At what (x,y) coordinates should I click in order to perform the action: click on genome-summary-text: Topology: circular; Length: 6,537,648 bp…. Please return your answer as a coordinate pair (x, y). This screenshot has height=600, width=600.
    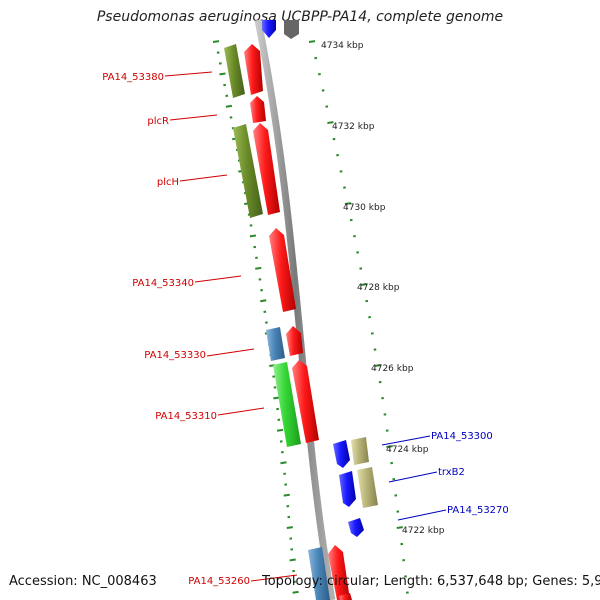
    Looking at the image, I should click on (431, 581).